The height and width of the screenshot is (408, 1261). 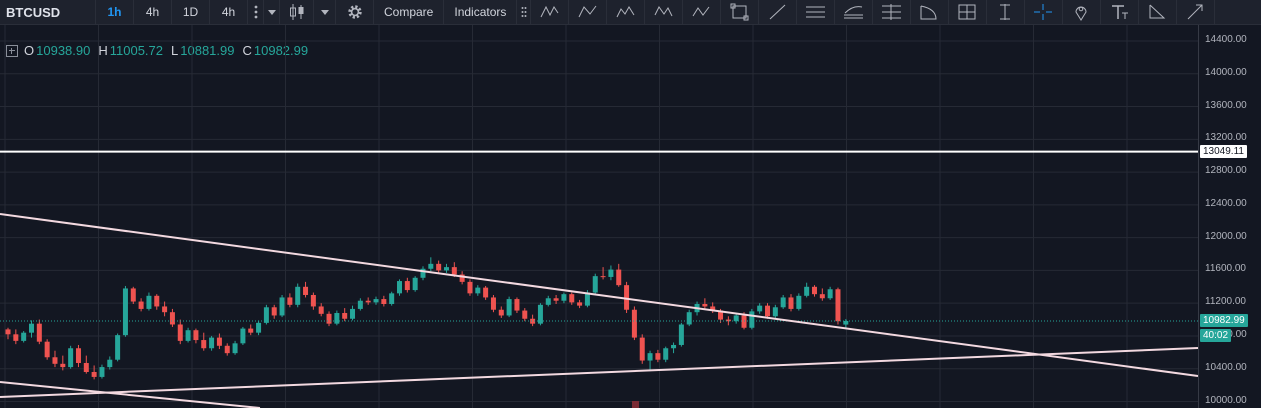 What do you see at coordinates (229, 12) in the screenshot?
I see `interval-4h-favorite: 4h` at bounding box center [229, 12].